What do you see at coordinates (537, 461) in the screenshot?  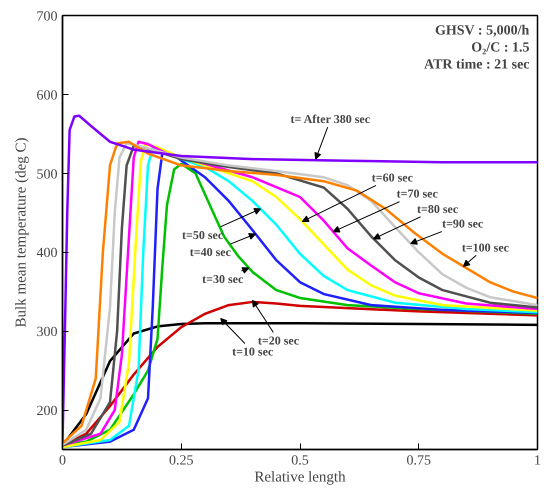 I see `x-tick-label: 1` at bounding box center [537, 461].